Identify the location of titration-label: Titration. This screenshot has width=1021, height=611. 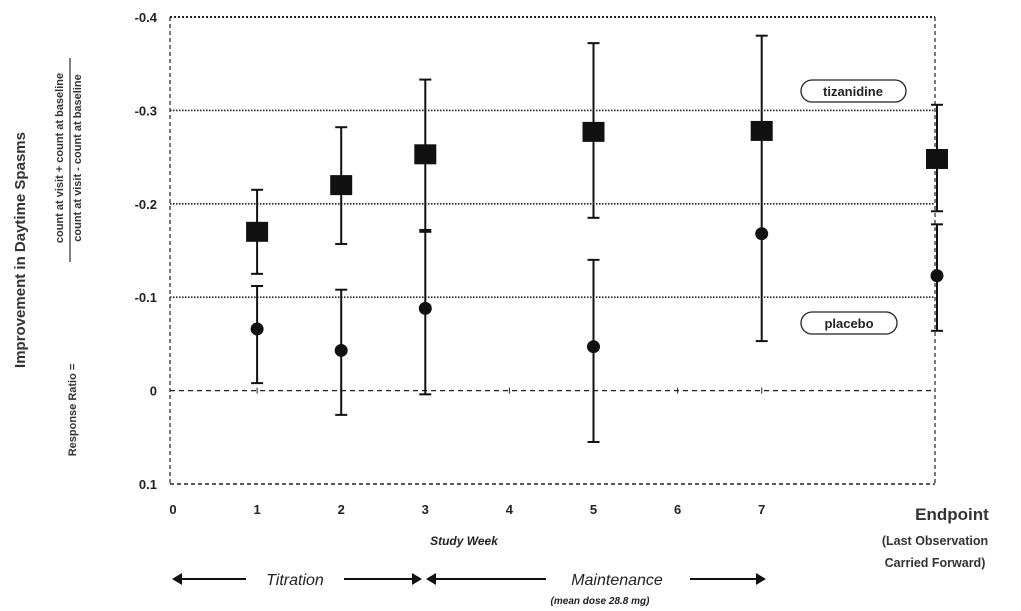
(295, 580).